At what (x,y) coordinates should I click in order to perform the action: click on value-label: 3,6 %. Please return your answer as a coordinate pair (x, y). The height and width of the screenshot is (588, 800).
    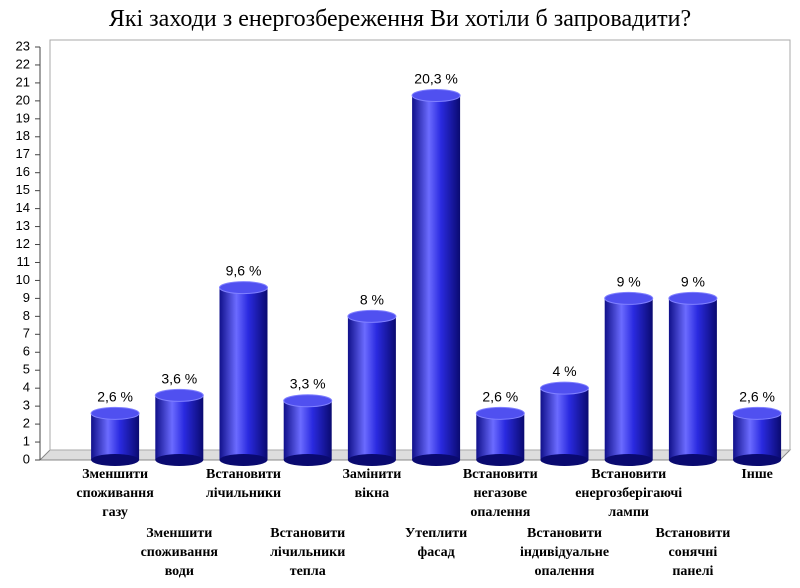
    Looking at the image, I should click on (179, 378).